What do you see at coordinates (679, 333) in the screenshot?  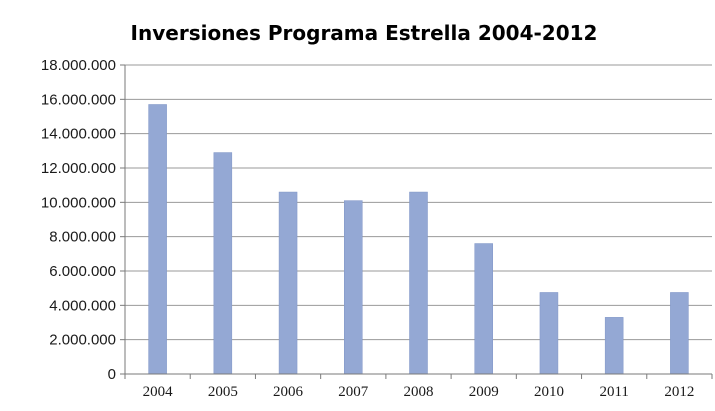 I see `bar-2012` at bounding box center [679, 333].